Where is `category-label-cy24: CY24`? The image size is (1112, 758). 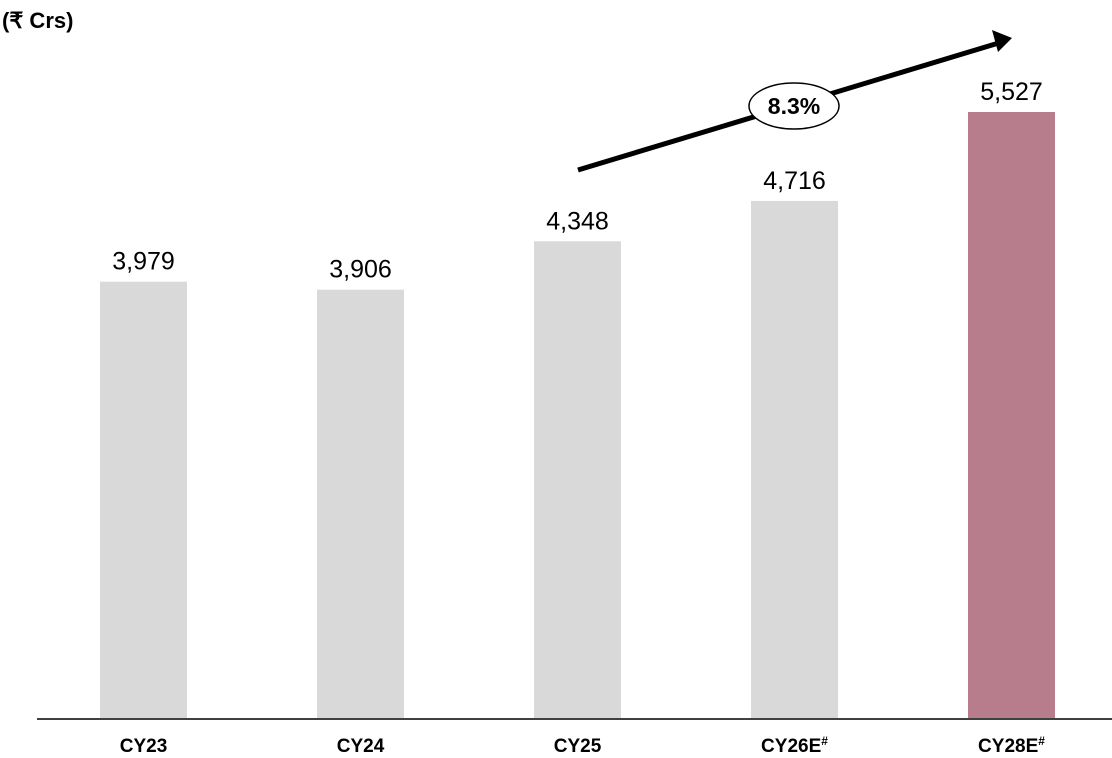
category-label-cy24: CY24 is located at coordinates (361, 746).